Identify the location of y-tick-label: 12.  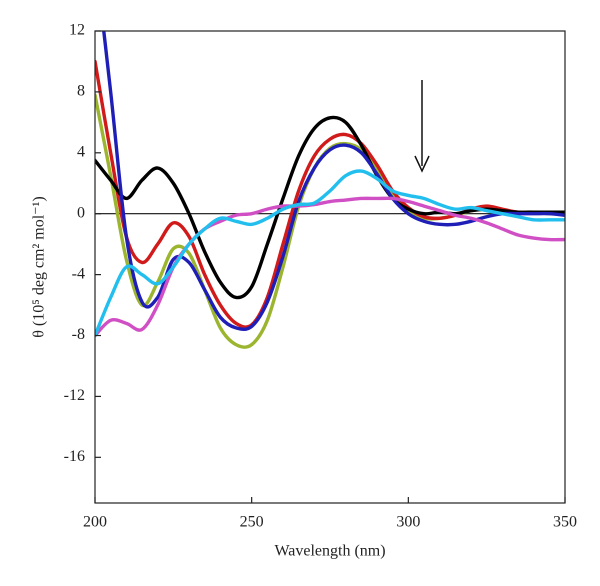
(77, 30).